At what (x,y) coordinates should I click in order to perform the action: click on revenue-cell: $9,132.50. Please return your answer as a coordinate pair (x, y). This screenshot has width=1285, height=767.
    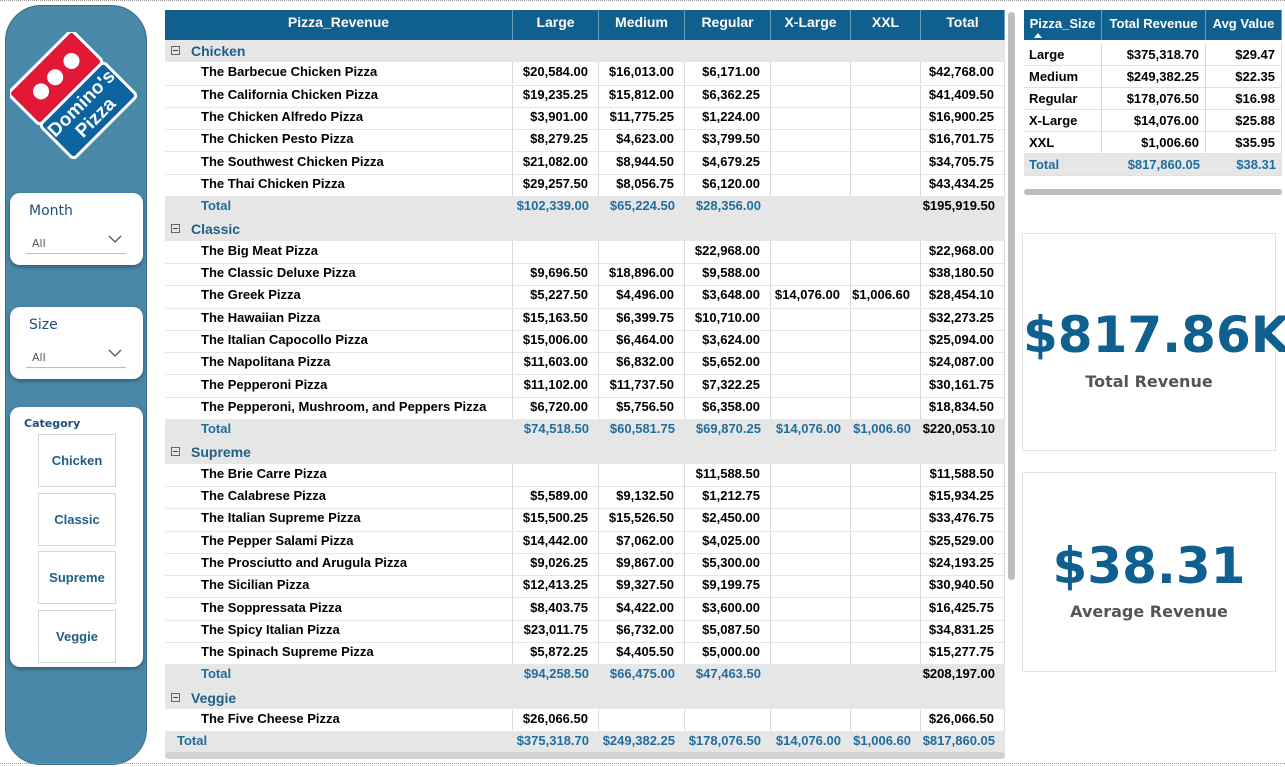
    Looking at the image, I should click on (642, 497).